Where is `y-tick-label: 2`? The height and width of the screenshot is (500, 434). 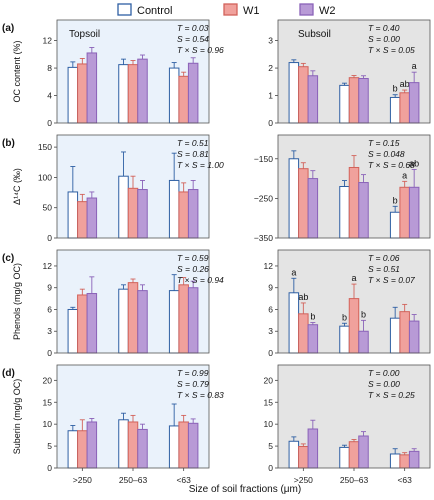 y-tick-label: 2 is located at coordinates (270, 68).